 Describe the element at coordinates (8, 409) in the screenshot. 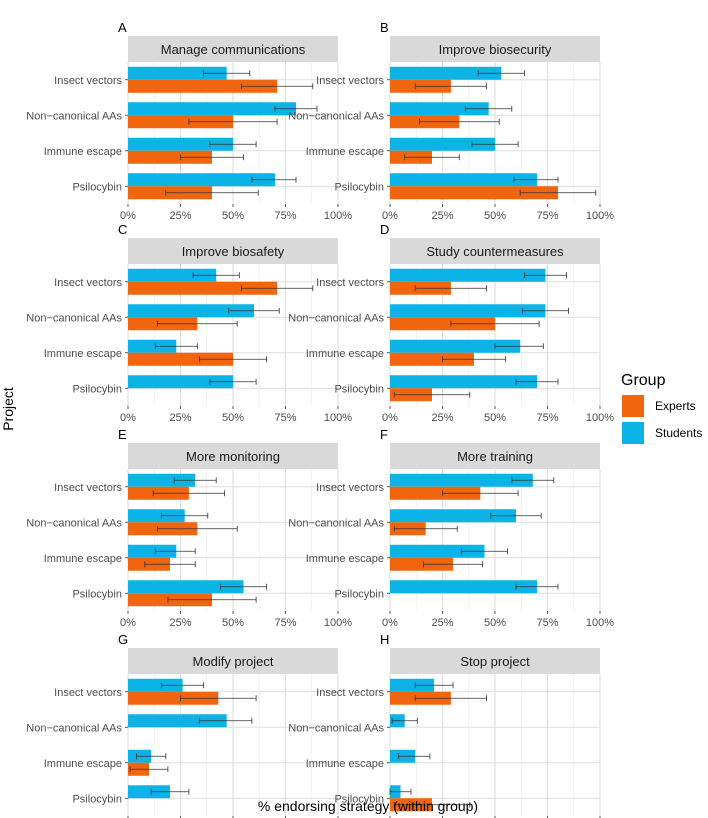

I see `y-axis-title: Project` at that location.